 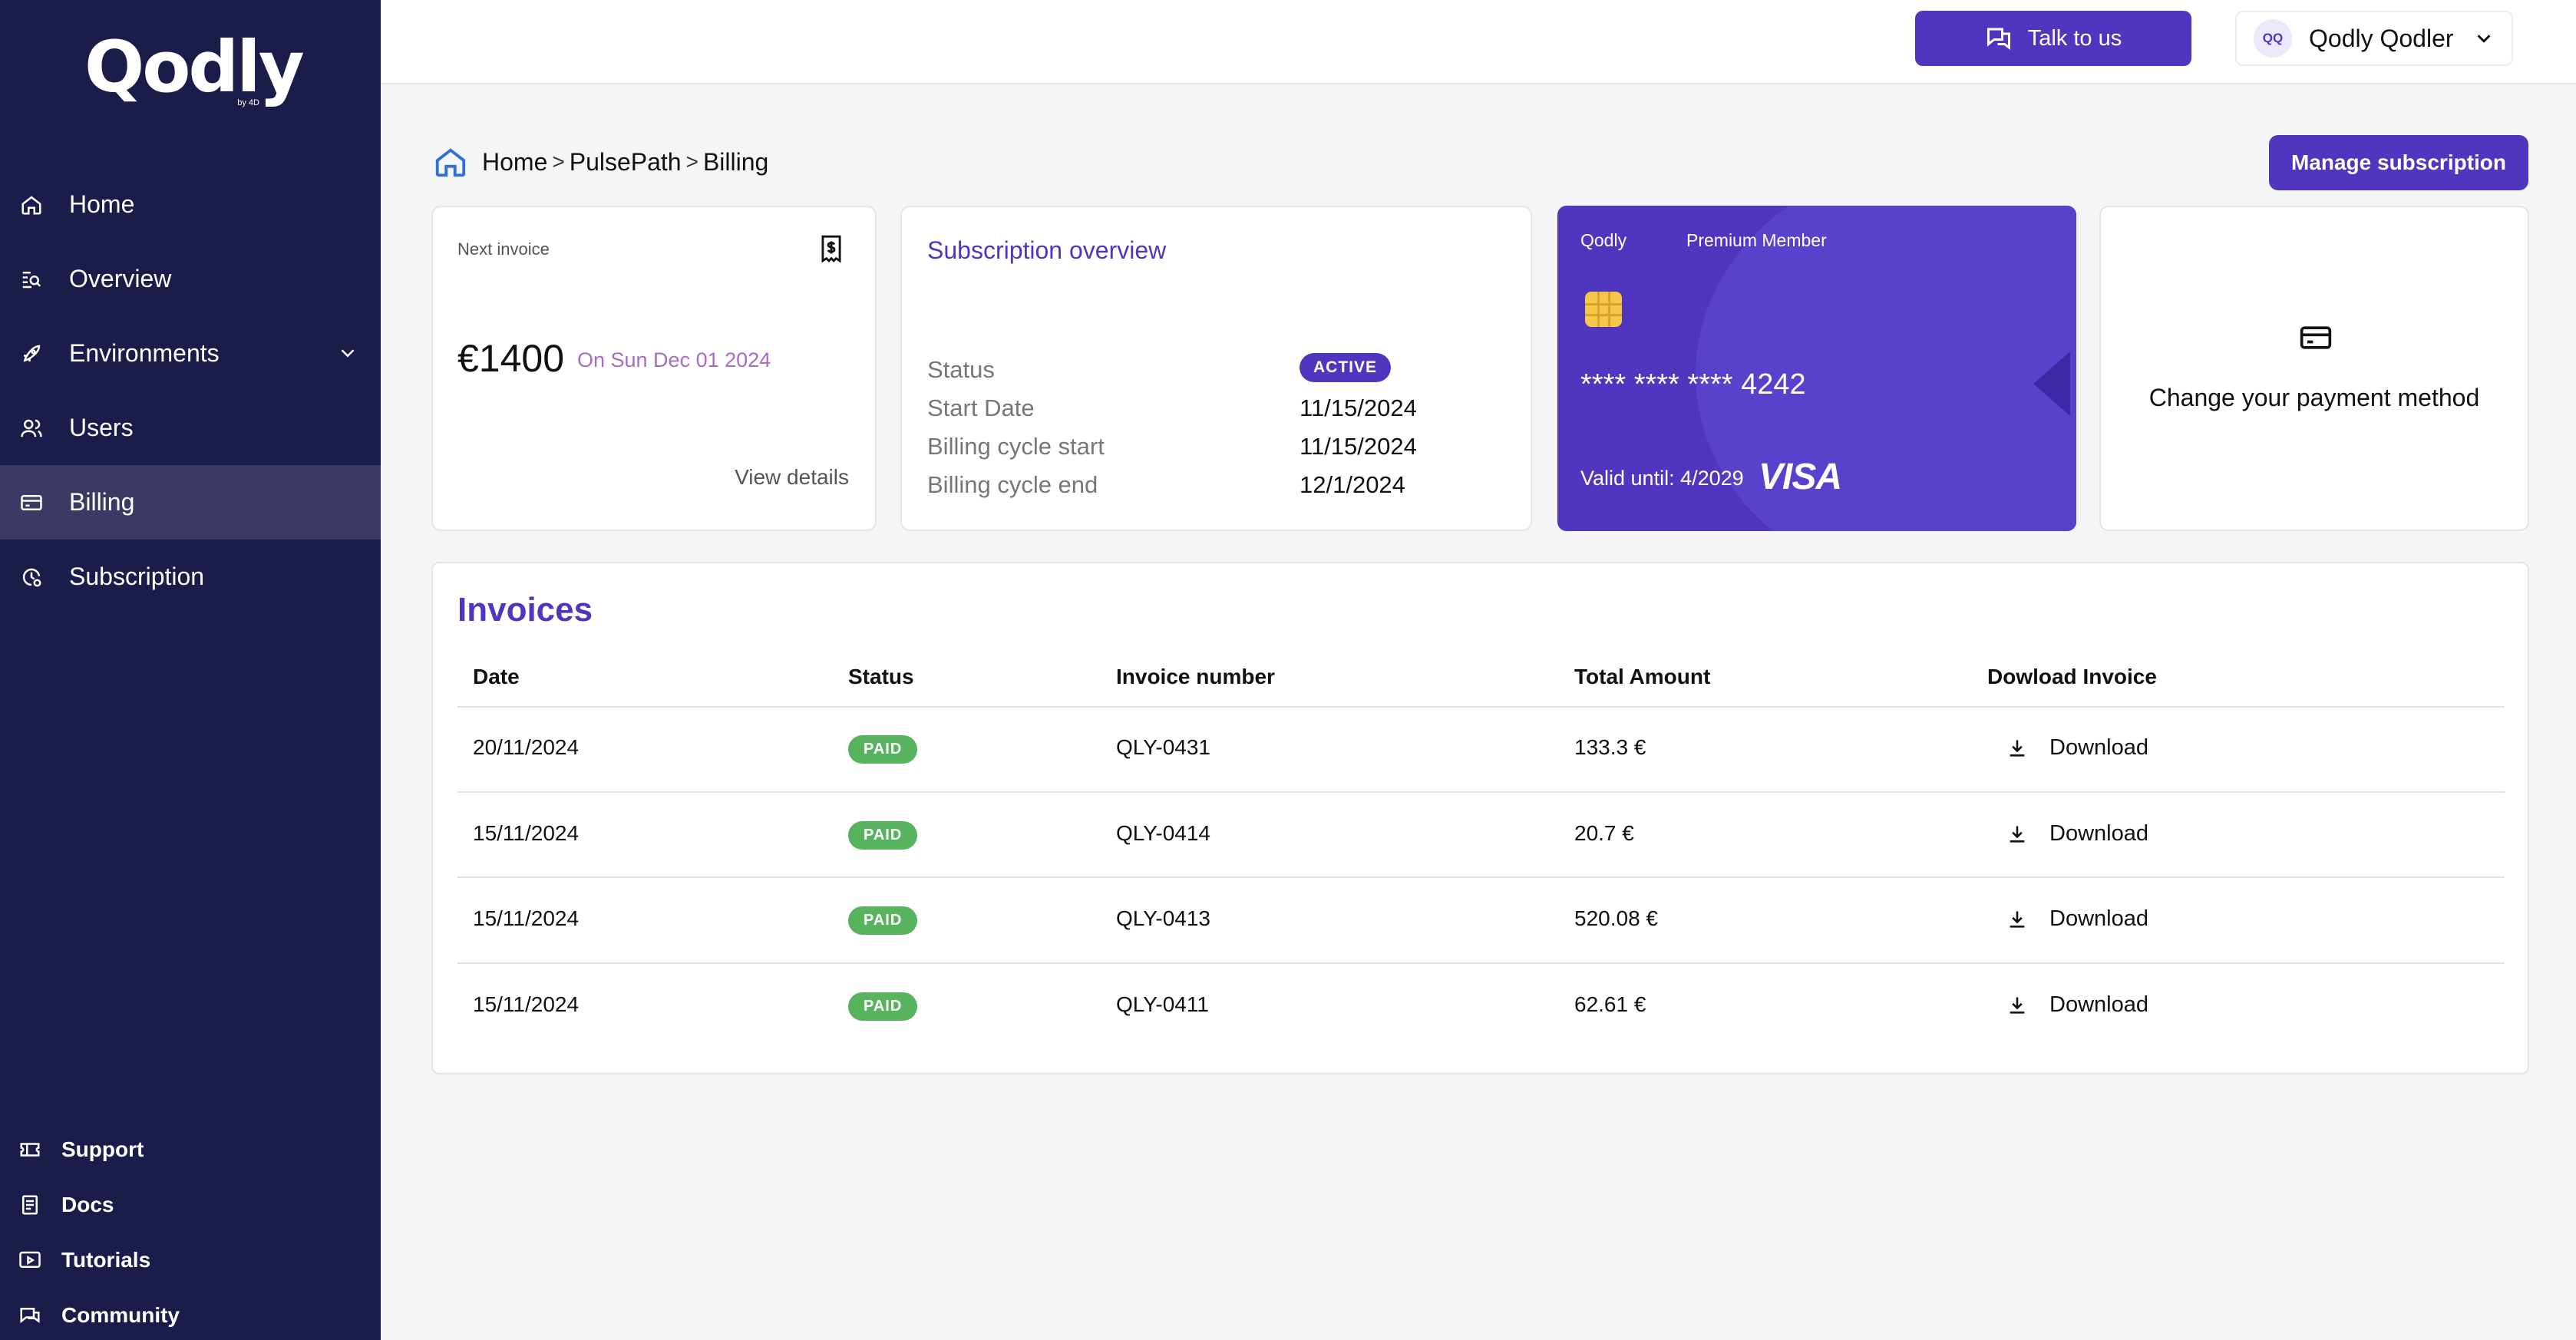 What do you see at coordinates (190, 670) in the screenshot?
I see `sidebar: Qodly by 4D Home Overview Environments` at bounding box center [190, 670].